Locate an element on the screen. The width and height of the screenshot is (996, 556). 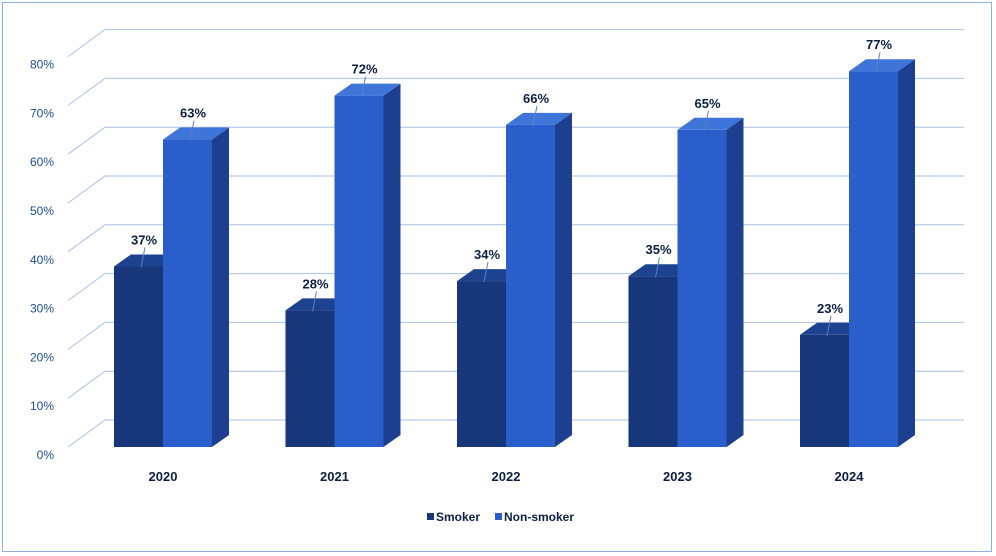
legend: Smoker Non-smoker is located at coordinates (500, 517).